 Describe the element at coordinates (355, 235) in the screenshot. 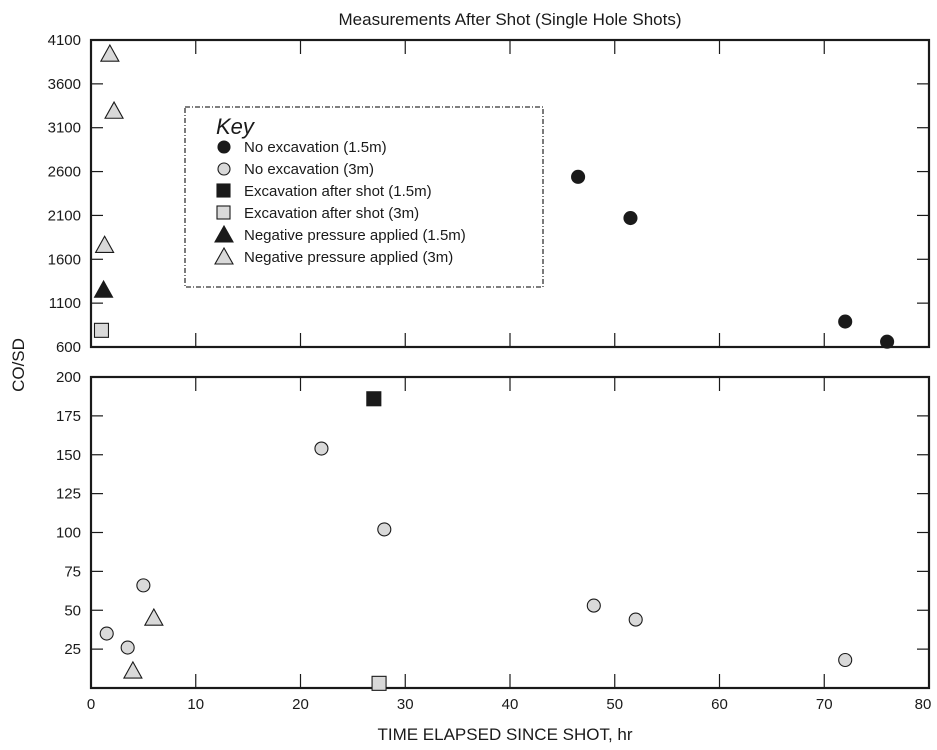

I see `legend-label: Negative pressure applied (1.5m)` at that location.